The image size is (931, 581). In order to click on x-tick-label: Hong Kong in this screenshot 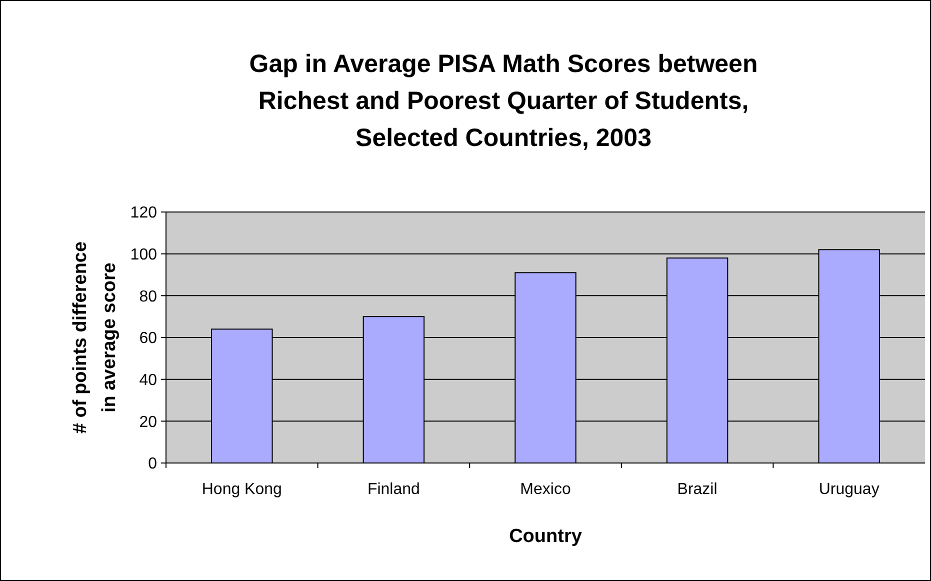, I will do `click(242, 489)`.